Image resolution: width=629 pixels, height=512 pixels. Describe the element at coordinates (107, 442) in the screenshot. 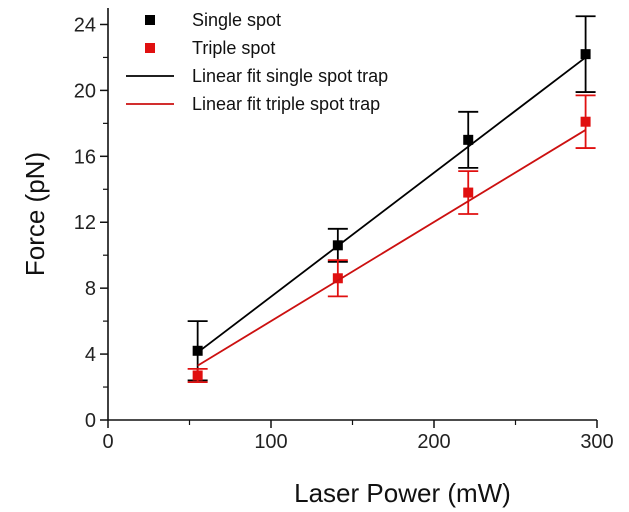

I see `x-tick-label: 0` at that location.